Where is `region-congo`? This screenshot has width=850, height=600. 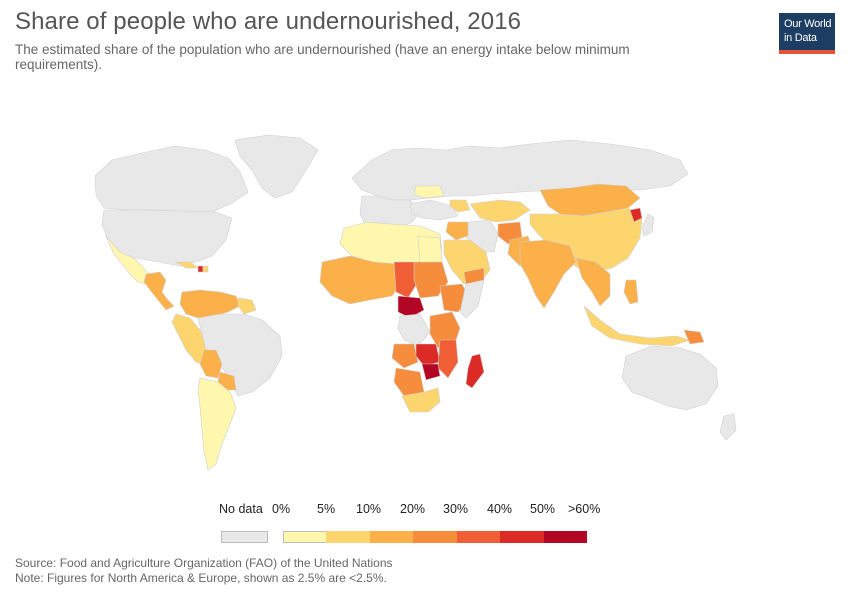 region-congo is located at coordinates (414, 330).